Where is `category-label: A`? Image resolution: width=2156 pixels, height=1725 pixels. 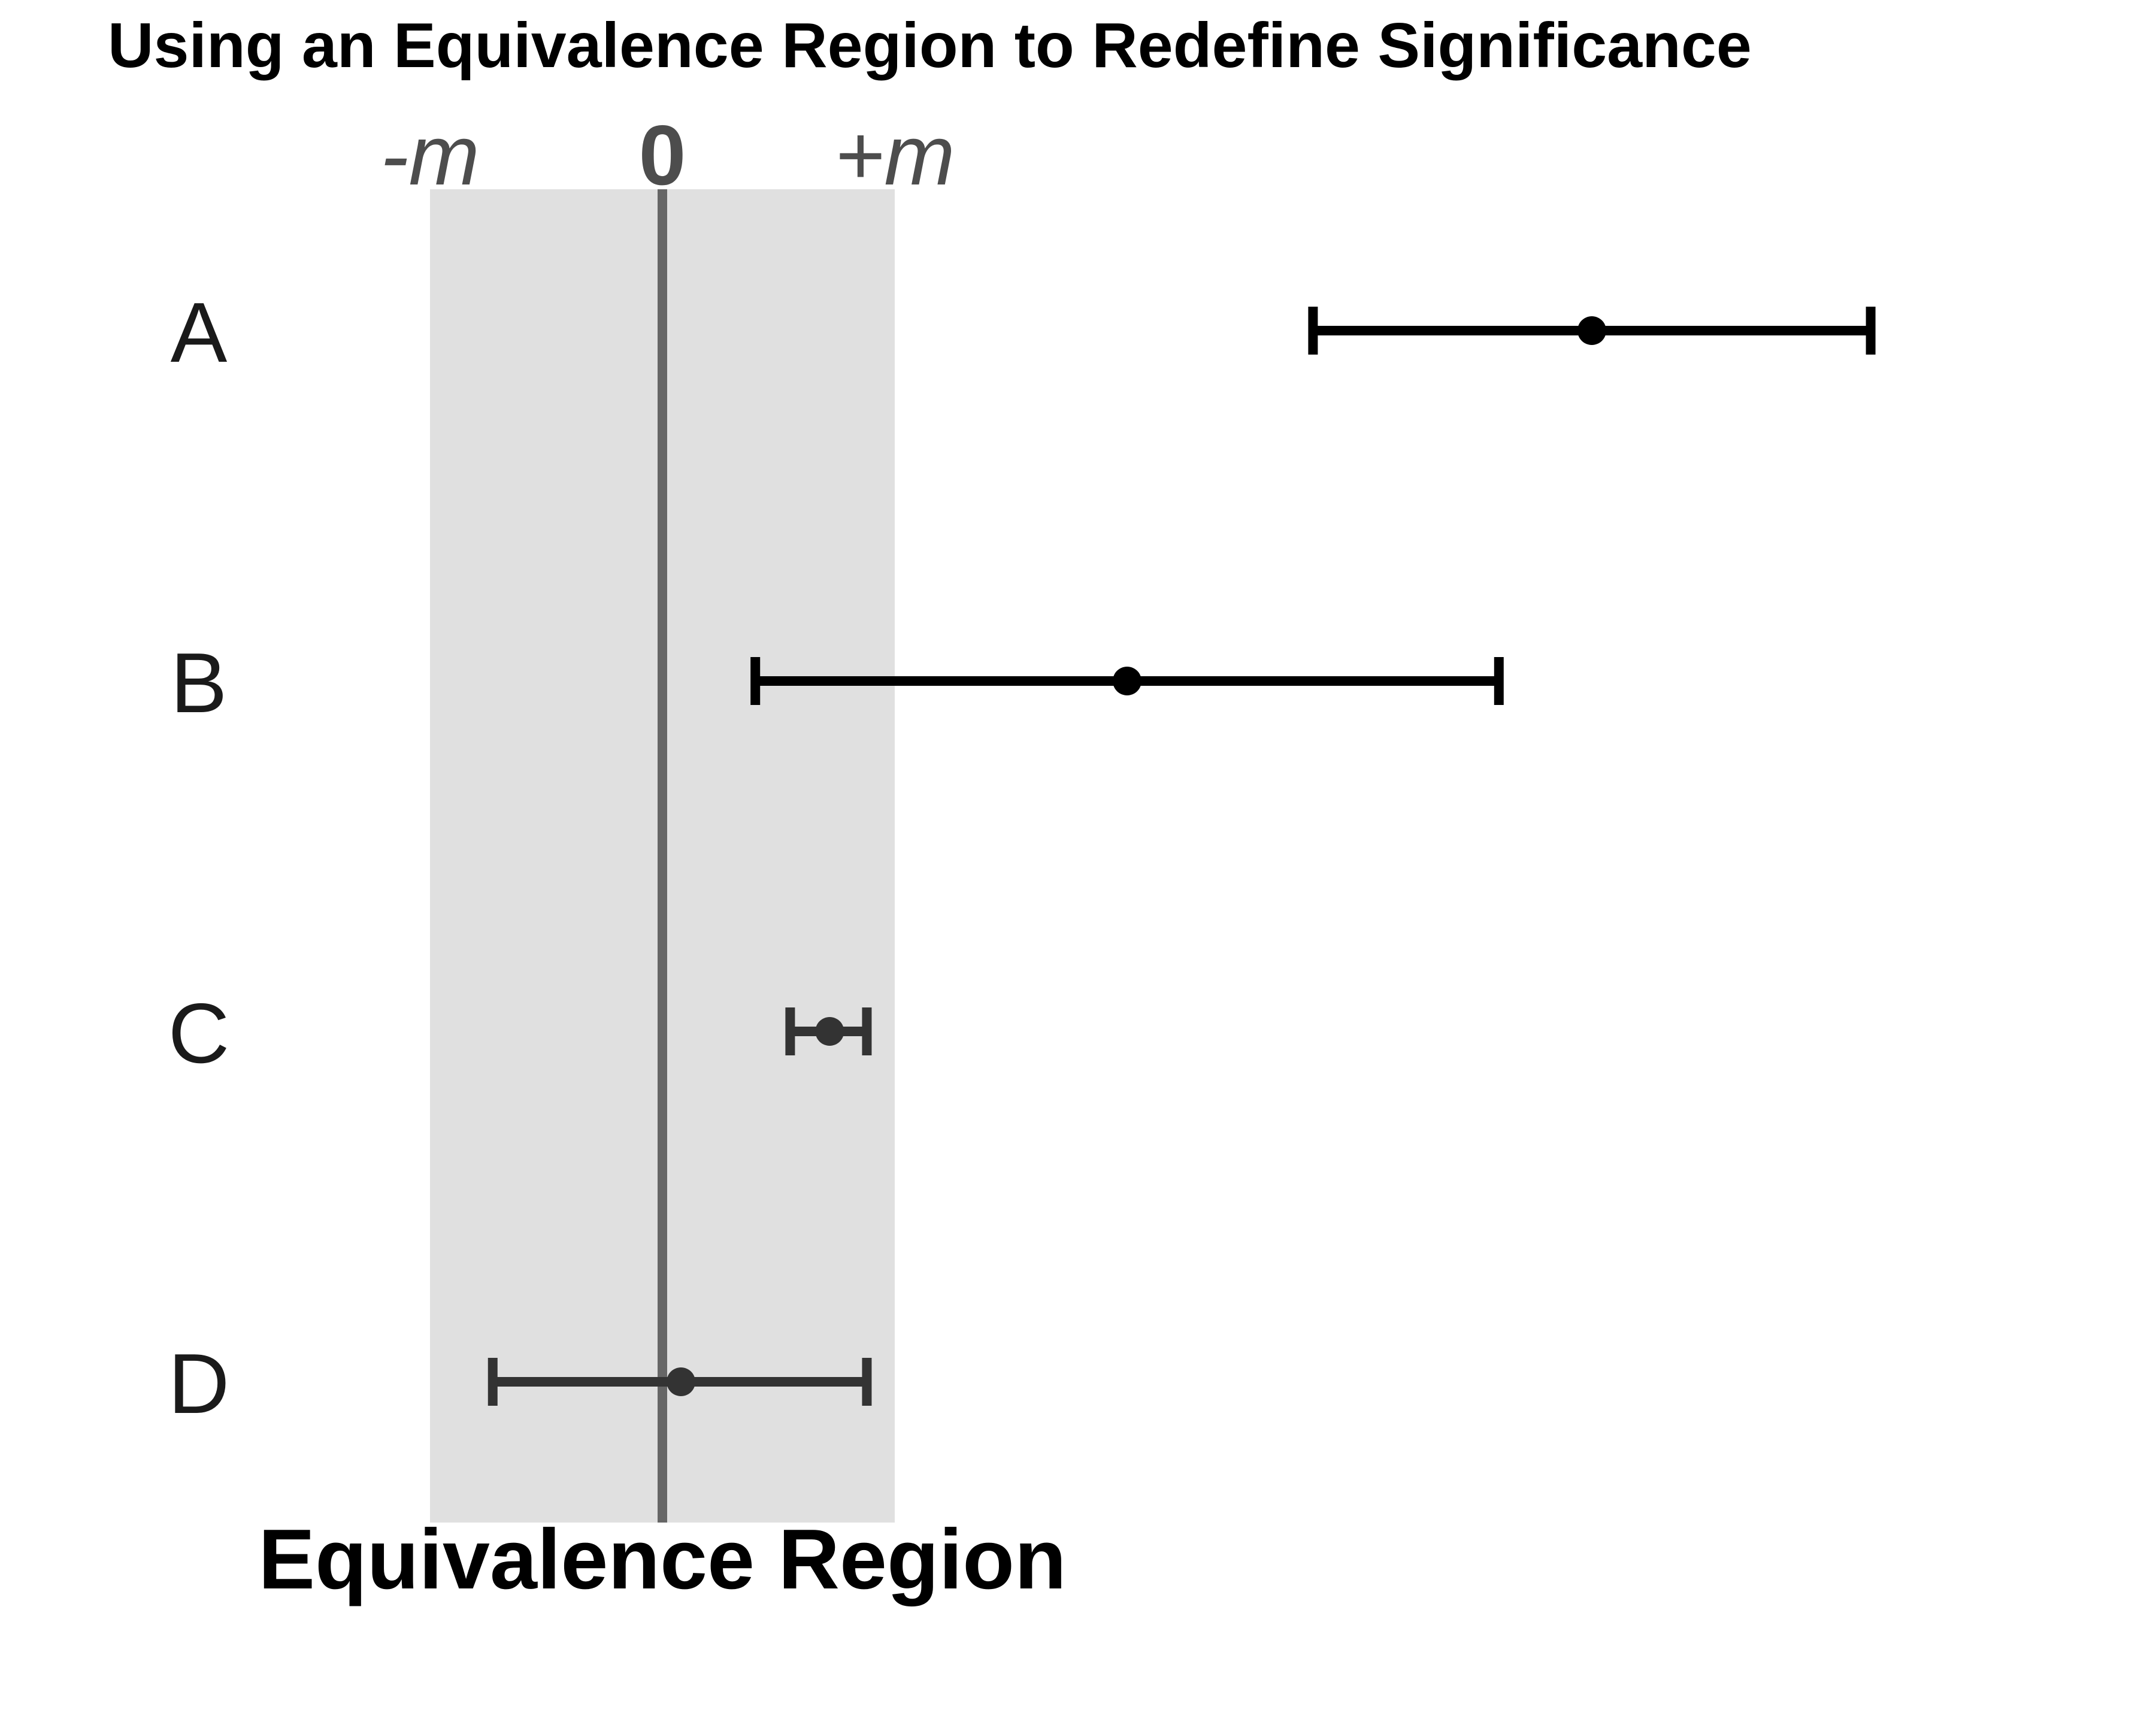 category-label: A is located at coordinates (199, 332).